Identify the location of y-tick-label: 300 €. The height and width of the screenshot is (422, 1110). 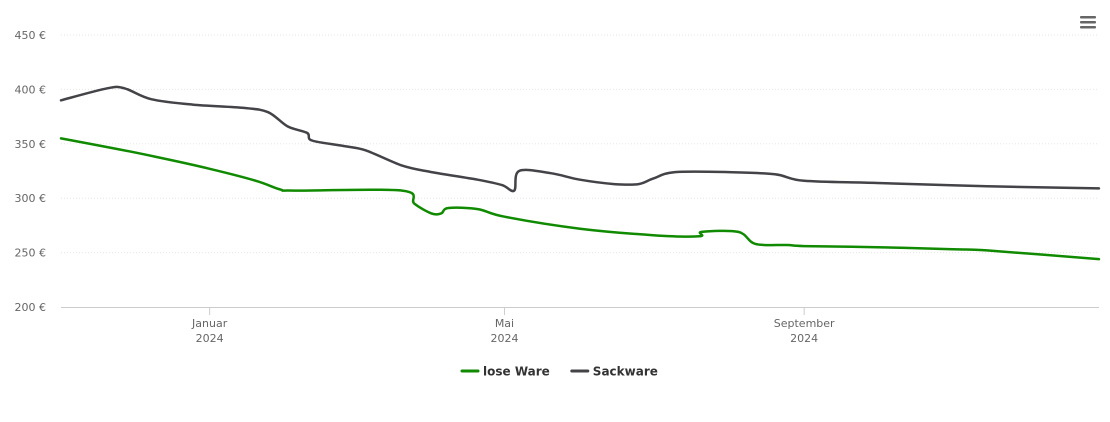
(31, 198).